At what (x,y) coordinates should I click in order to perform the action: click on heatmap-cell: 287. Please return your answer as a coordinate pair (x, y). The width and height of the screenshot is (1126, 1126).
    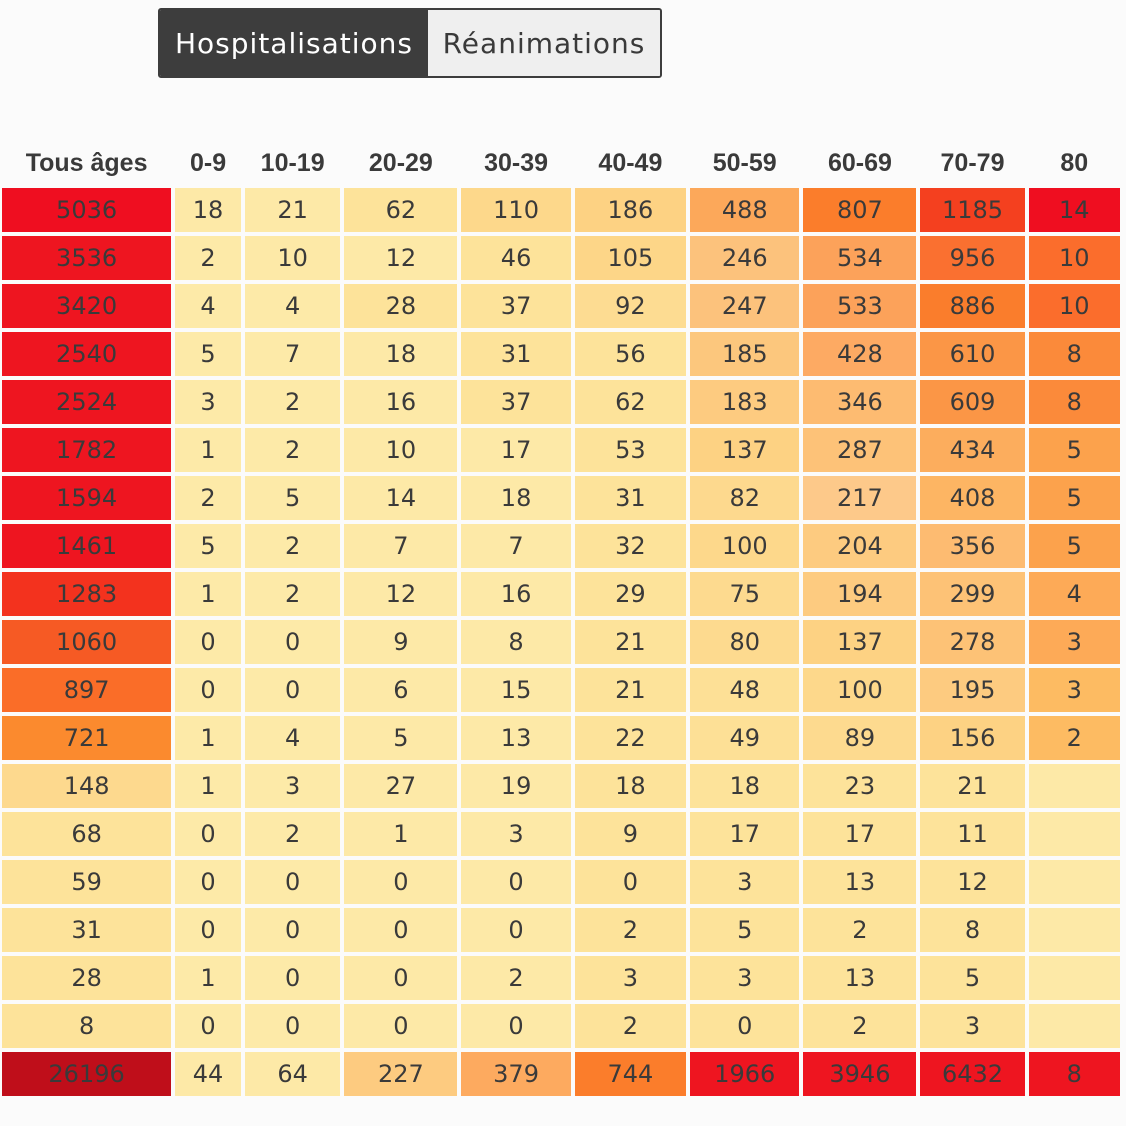
    Looking at the image, I should click on (860, 450).